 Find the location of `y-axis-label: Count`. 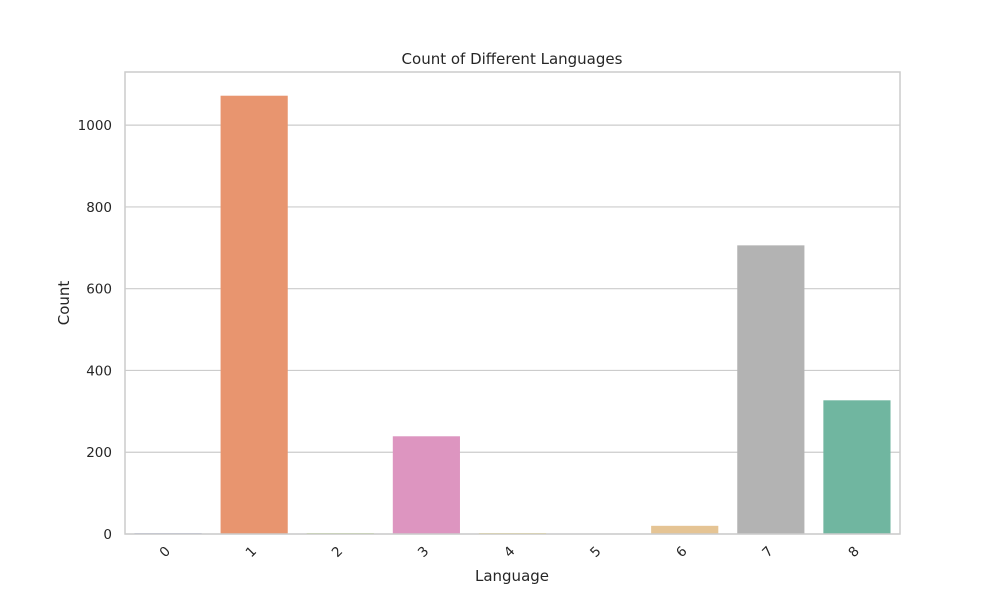

y-axis-label: Count is located at coordinates (64, 303).